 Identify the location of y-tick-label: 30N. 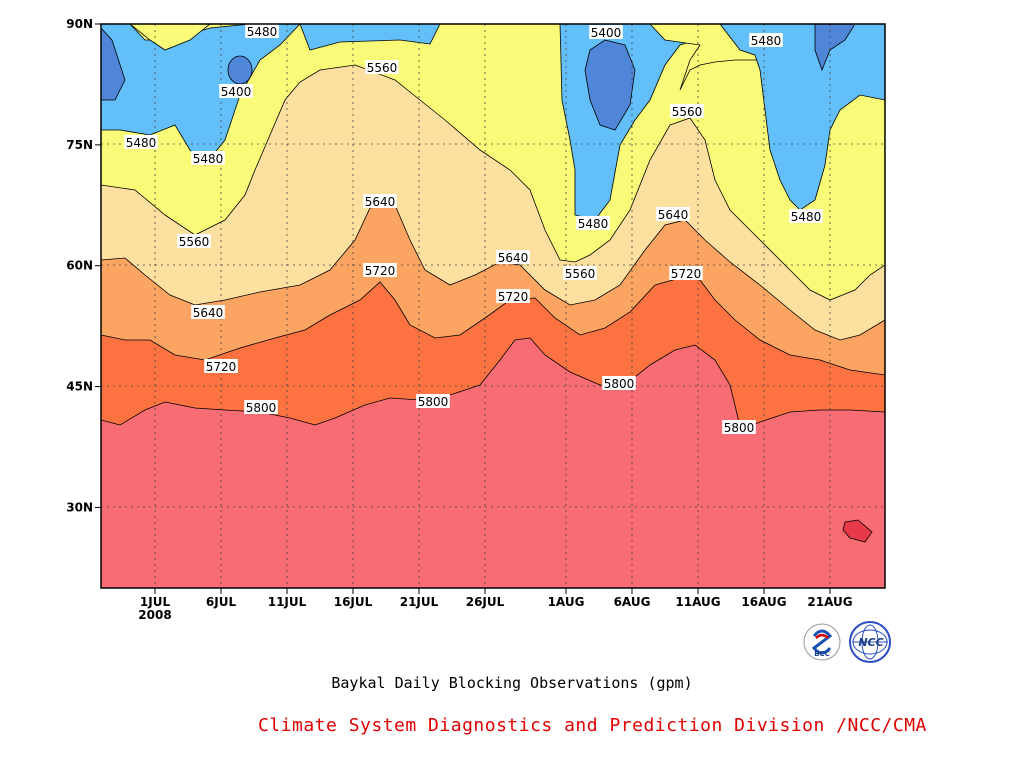
(79, 507).